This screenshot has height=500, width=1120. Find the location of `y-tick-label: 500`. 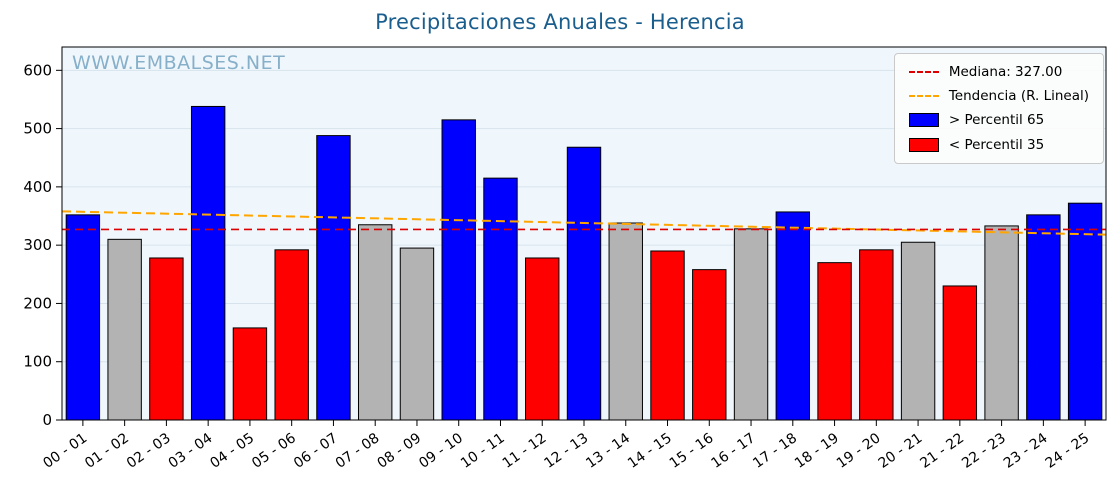

y-tick-label: 500 is located at coordinates (37, 129).